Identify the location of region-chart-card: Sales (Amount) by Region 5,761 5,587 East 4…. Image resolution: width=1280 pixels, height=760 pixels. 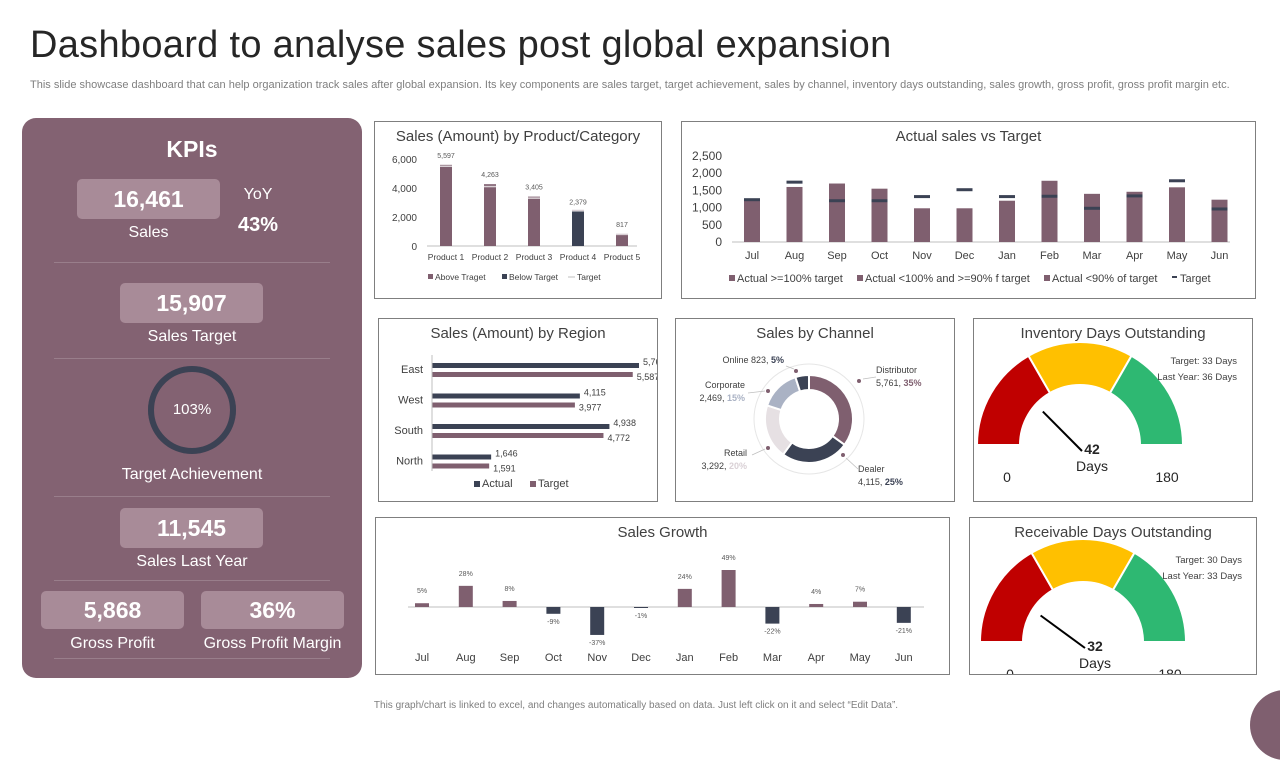
(518, 410).